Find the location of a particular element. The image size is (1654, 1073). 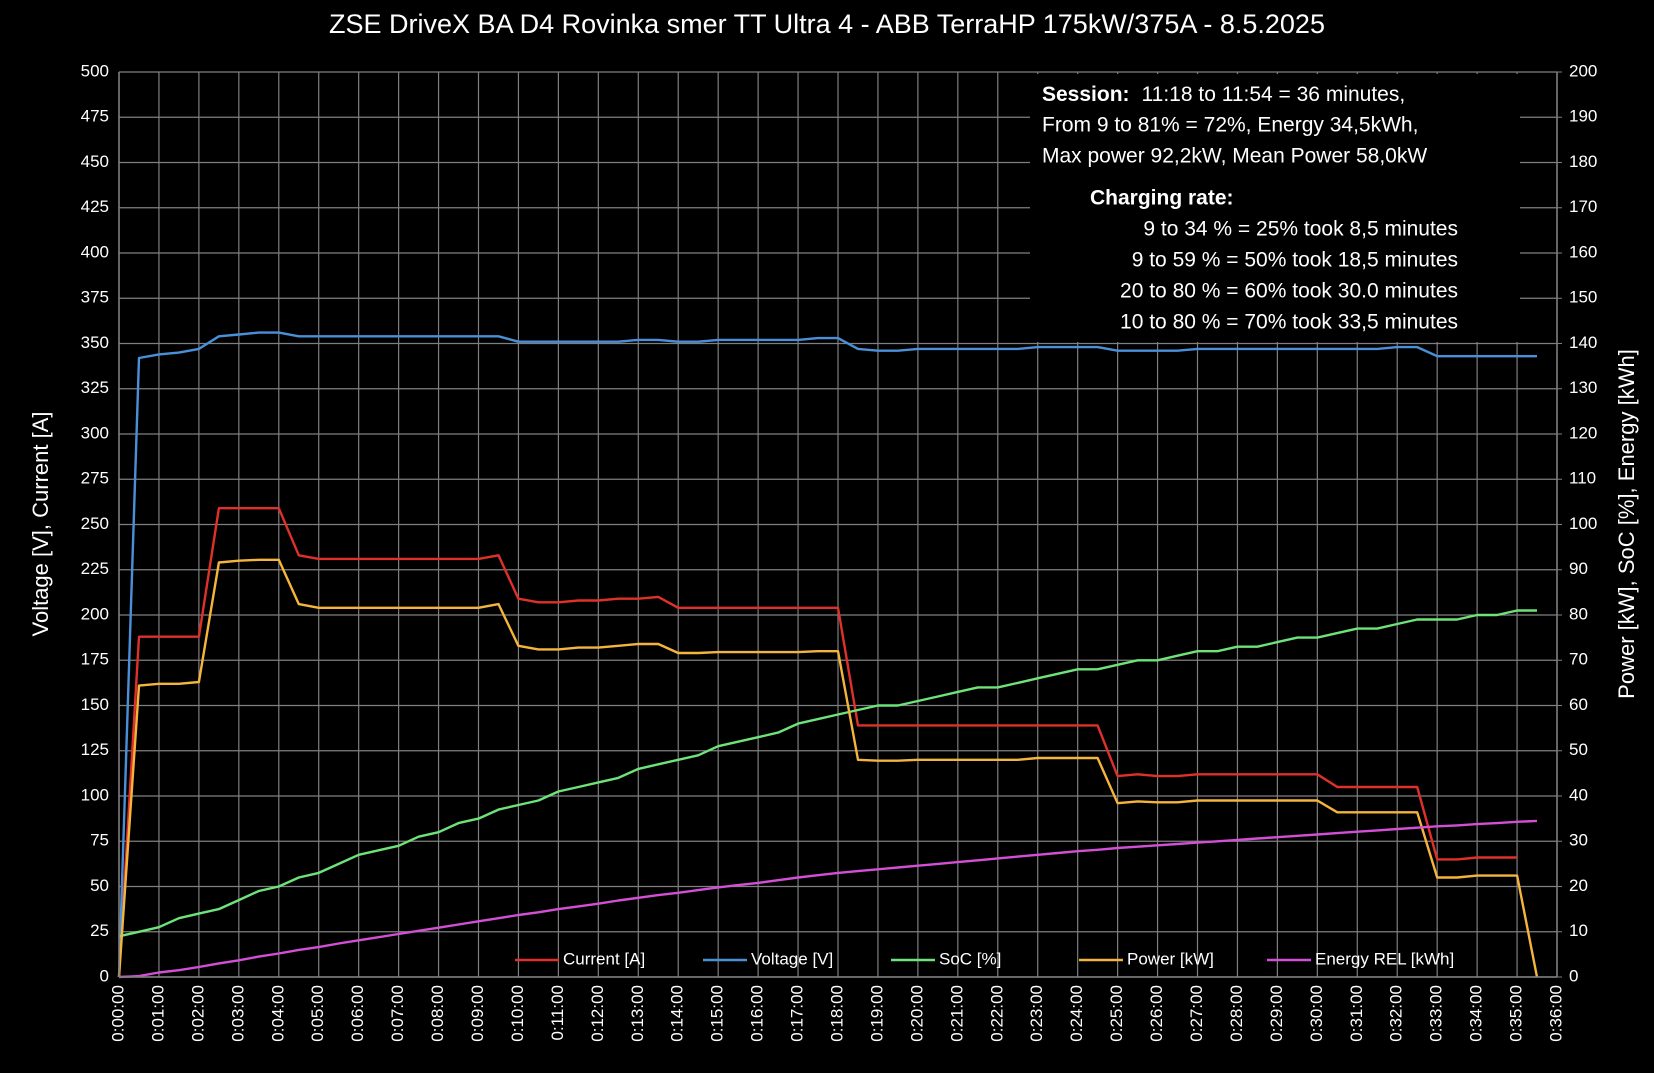

x-tick-label: 0:14:00 is located at coordinates (677, 1013).